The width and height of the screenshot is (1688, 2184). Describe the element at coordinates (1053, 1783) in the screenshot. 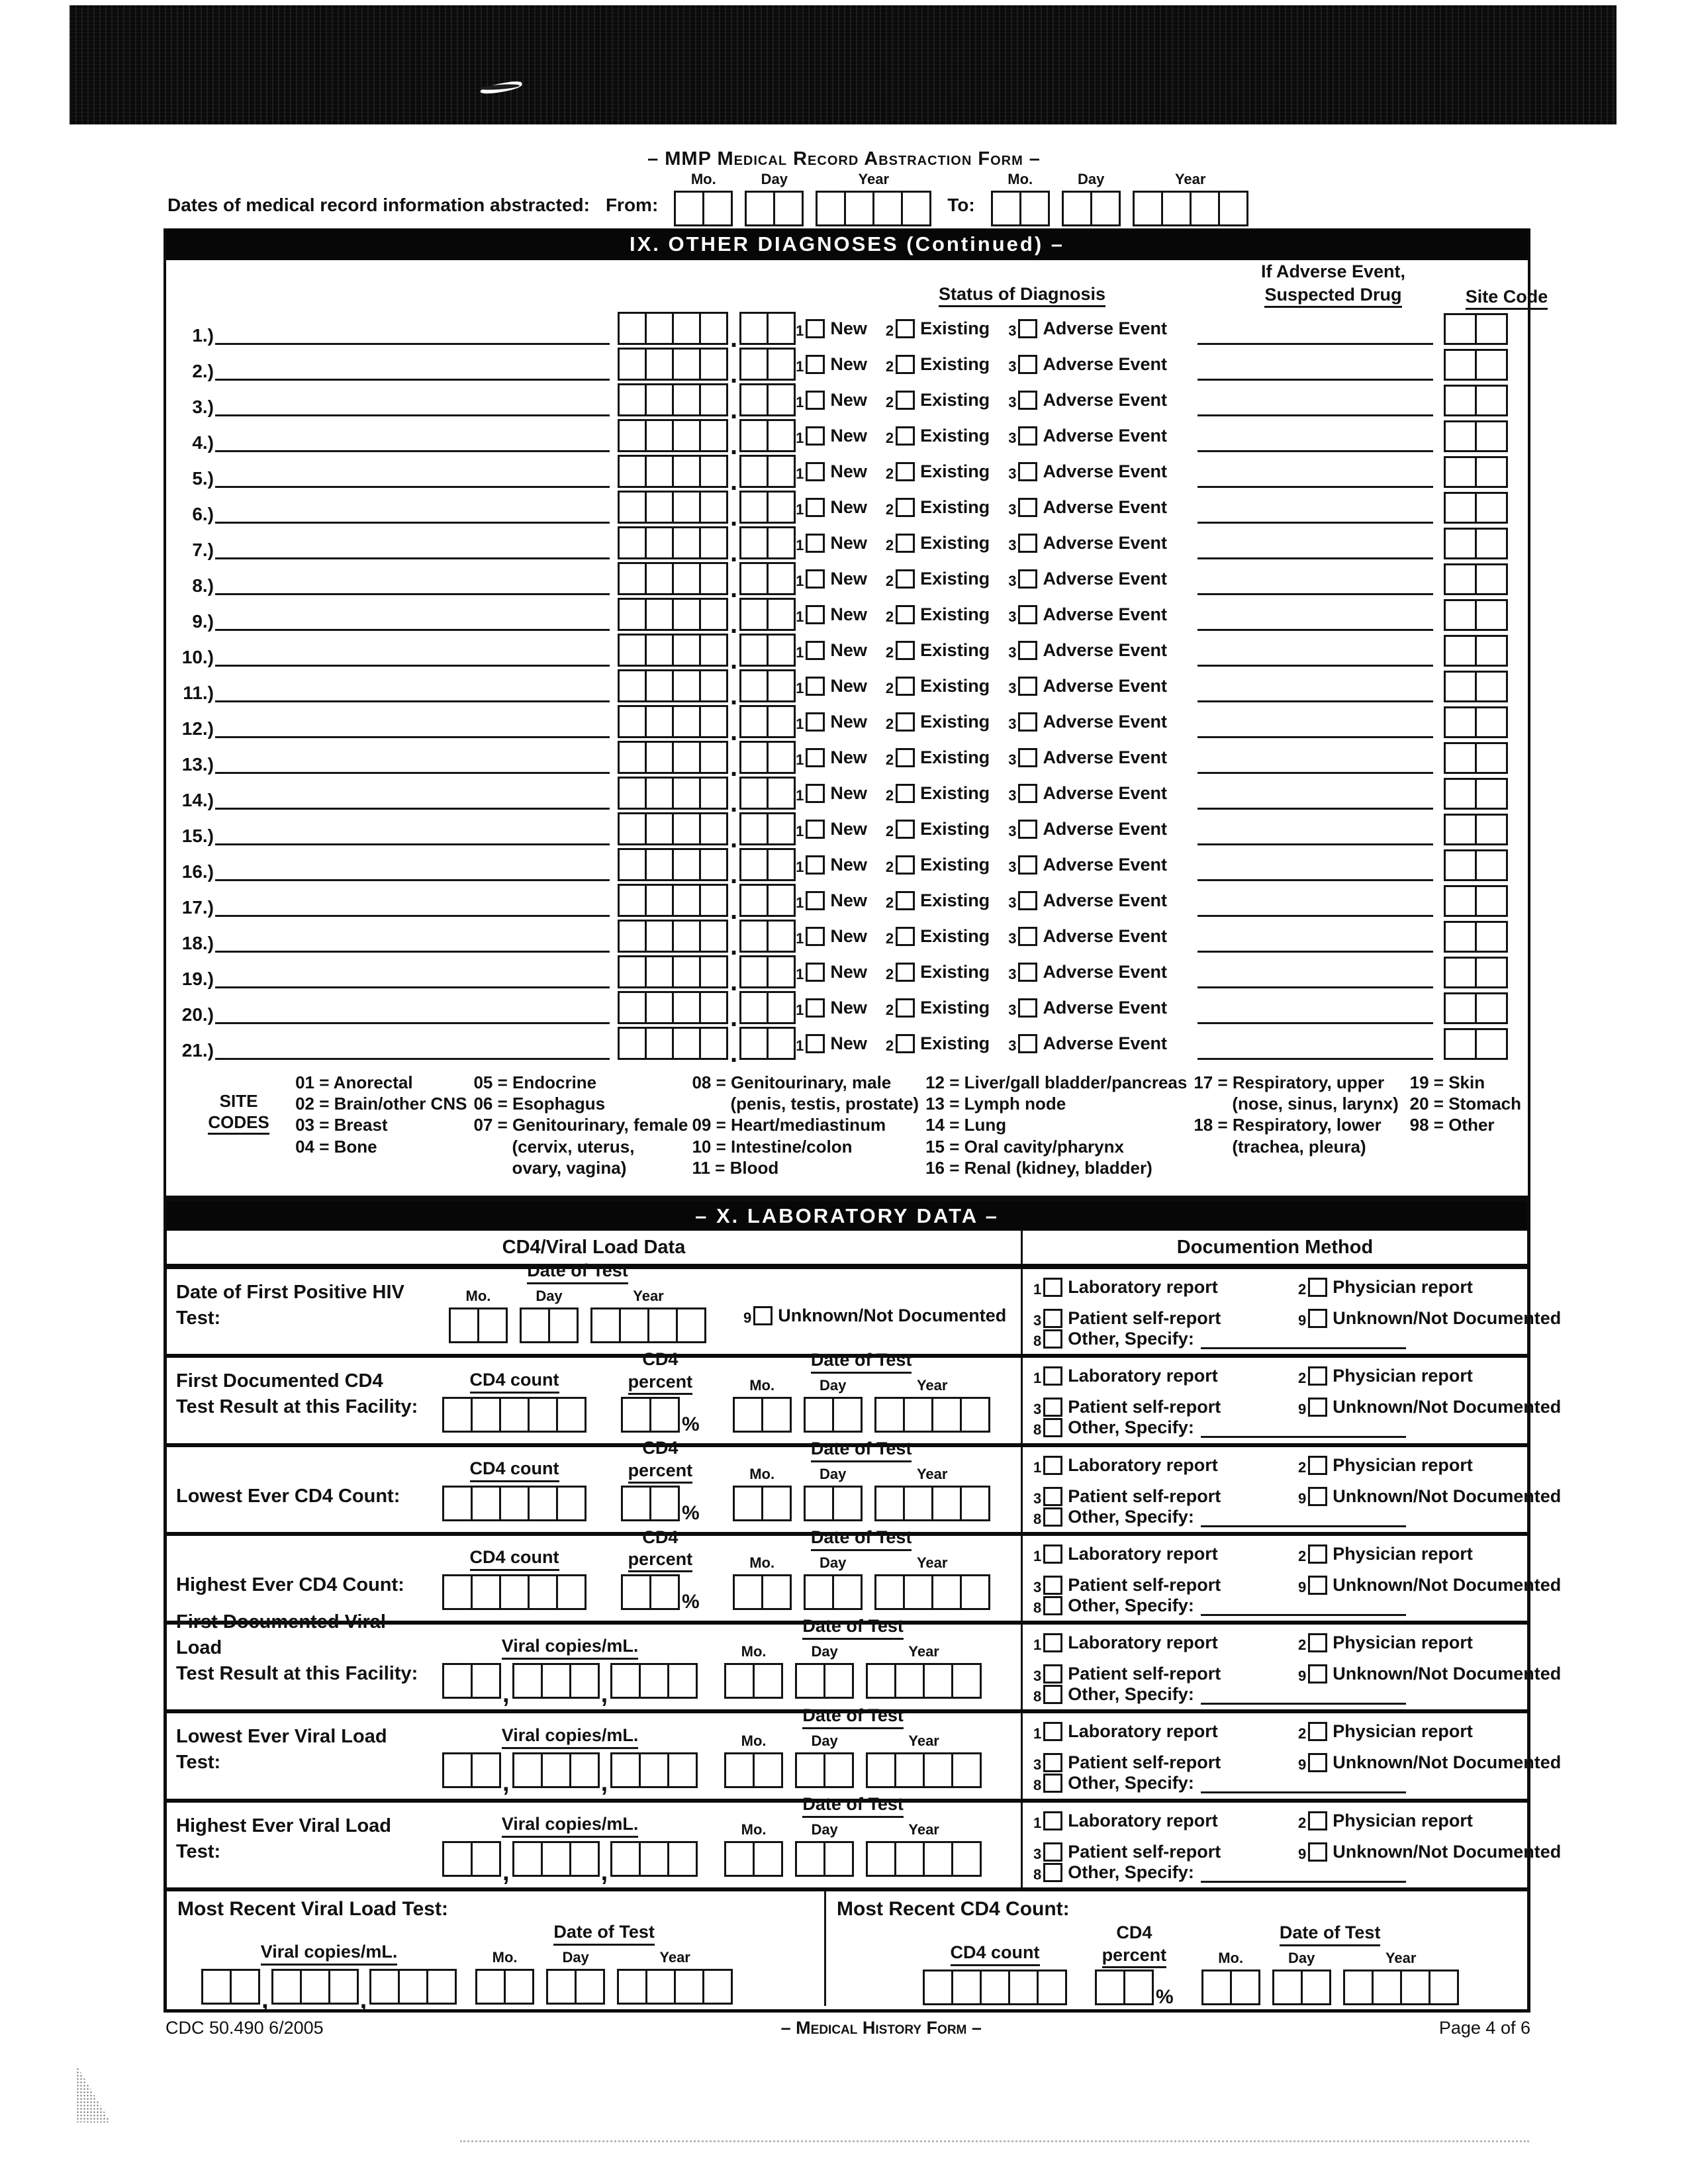

I see `other-checkbox` at that location.